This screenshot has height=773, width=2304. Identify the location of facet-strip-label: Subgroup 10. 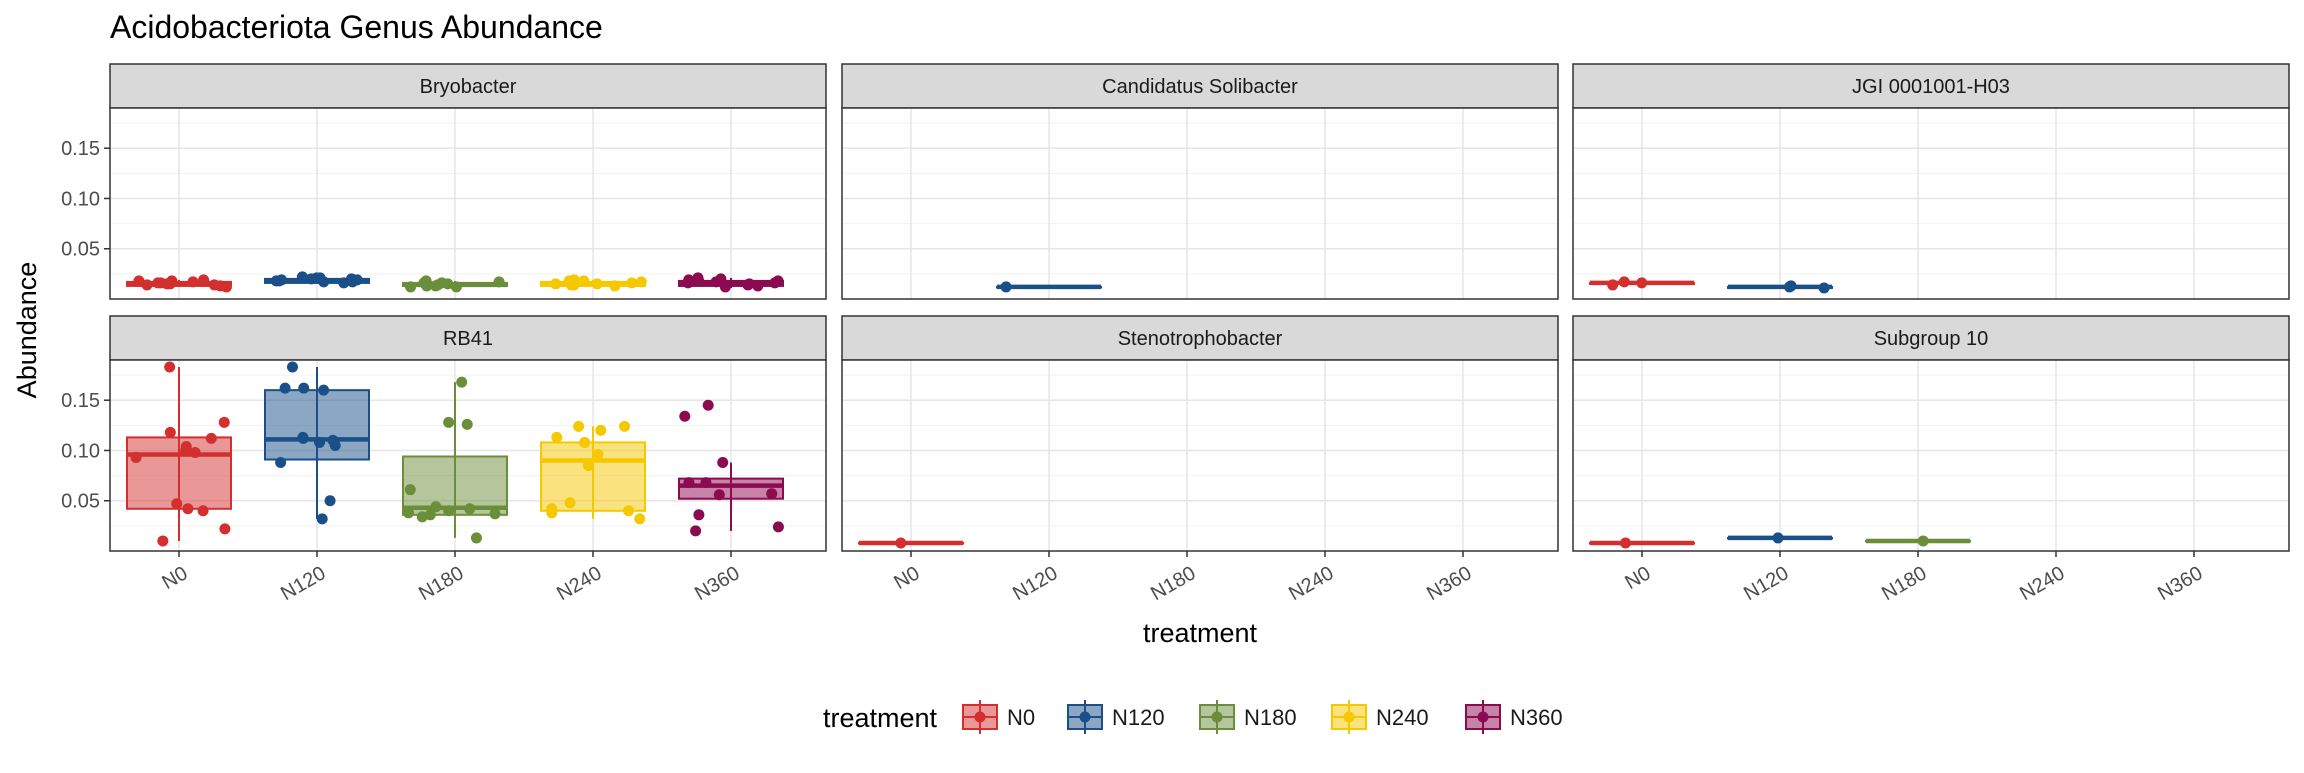
(1931, 339).